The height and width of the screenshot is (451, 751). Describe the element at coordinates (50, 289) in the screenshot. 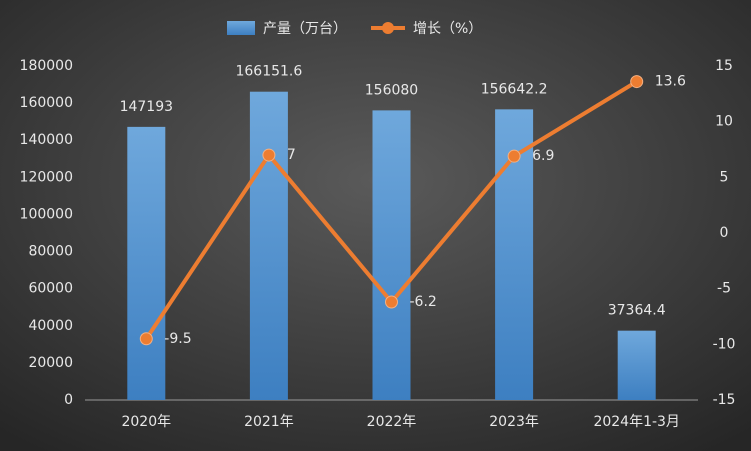

I see `y-tick-label: 60000` at that location.